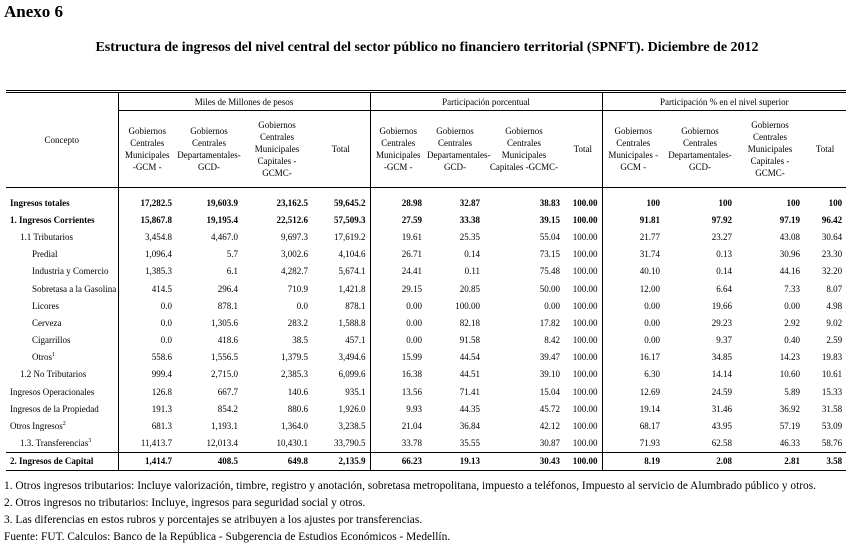 The image size is (854, 557). What do you see at coordinates (524, 167) in the screenshot?
I see `column-header-line: Capitales -GCMC-` at bounding box center [524, 167].